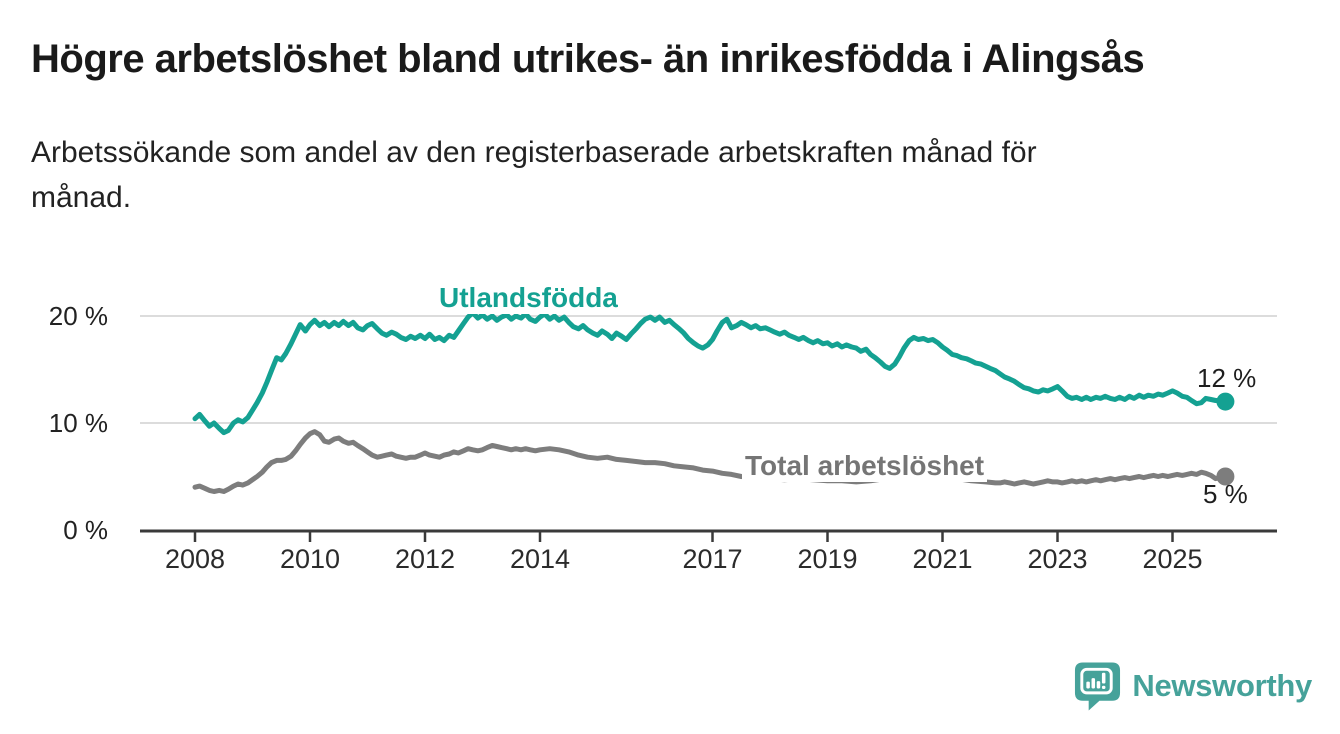 This screenshot has width=1340, height=734. Describe the element at coordinates (1225, 476) in the screenshot. I see `series-end-dot-total-arbetsloshet` at that location.